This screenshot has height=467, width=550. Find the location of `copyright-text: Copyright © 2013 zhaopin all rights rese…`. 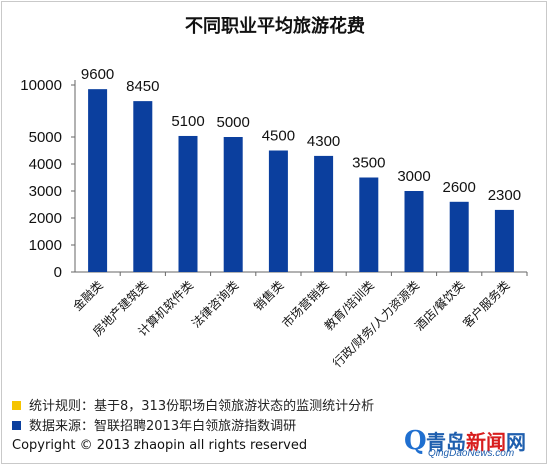

copyright-text: Copyright © 2013 zhaopin all rights rese… is located at coordinates (160, 445).